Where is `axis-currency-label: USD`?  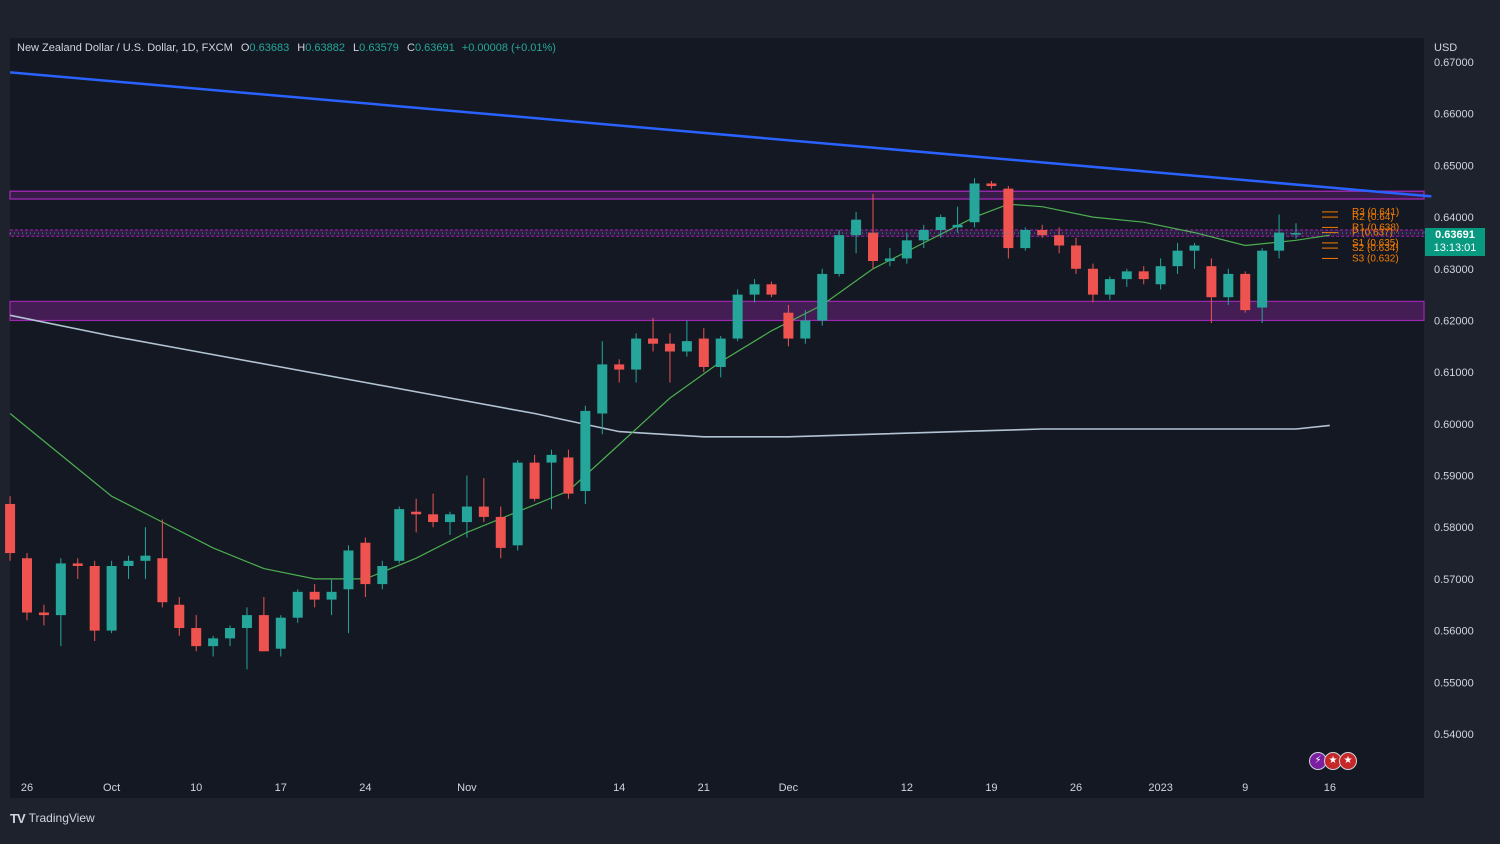 axis-currency-label: USD is located at coordinates (1446, 48).